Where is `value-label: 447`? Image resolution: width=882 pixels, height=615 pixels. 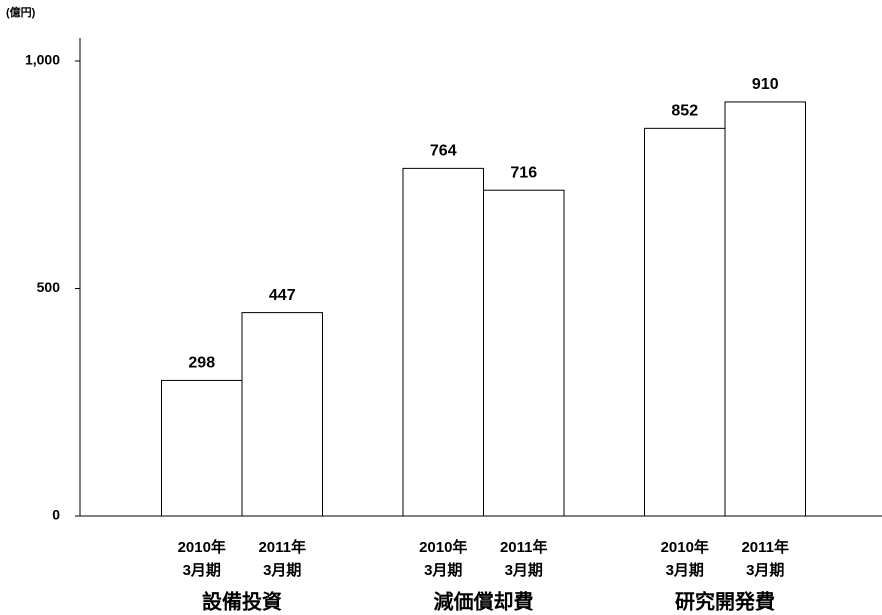 value-label: 447 is located at coordinates (282, 295).